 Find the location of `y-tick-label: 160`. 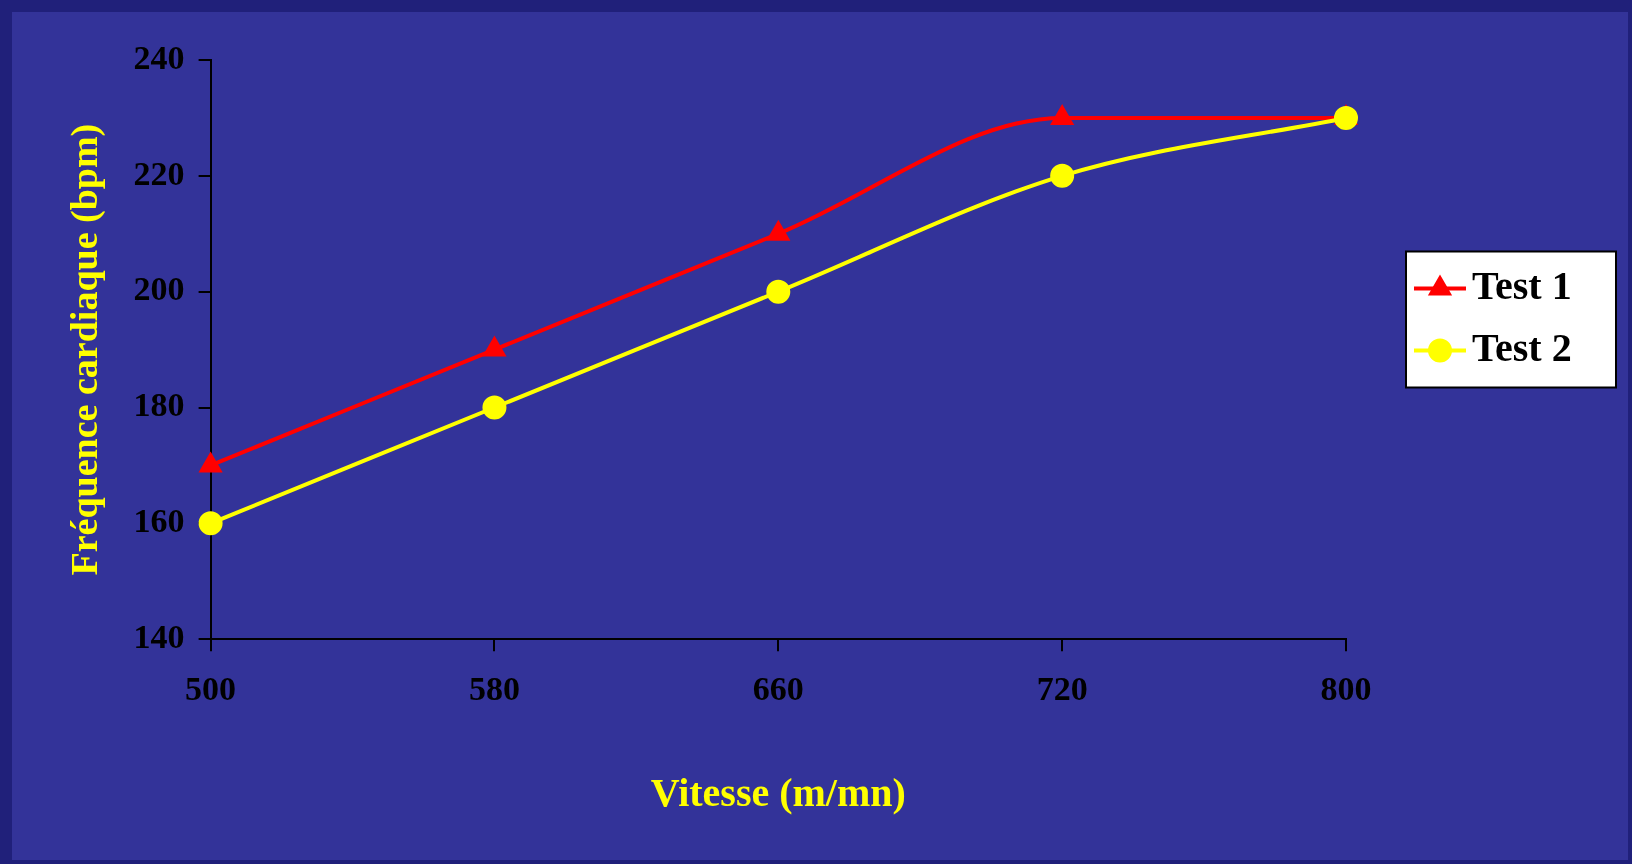

y-tick-label: 160 is located at coordinates (159, 521).